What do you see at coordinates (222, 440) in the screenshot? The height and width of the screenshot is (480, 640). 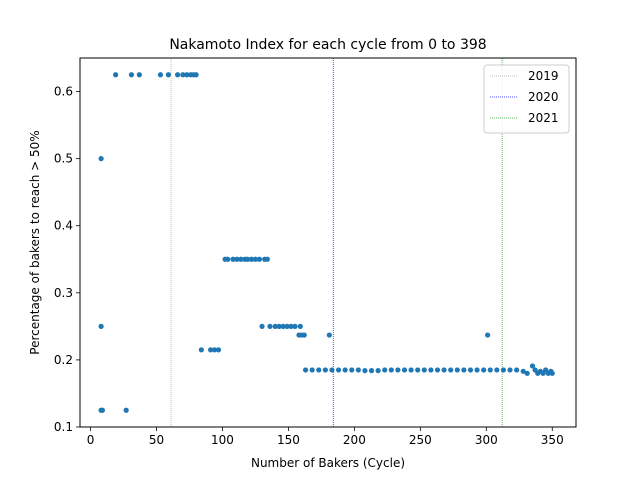 I see `x-tick-label: 100` at bounding box center [222, 440].